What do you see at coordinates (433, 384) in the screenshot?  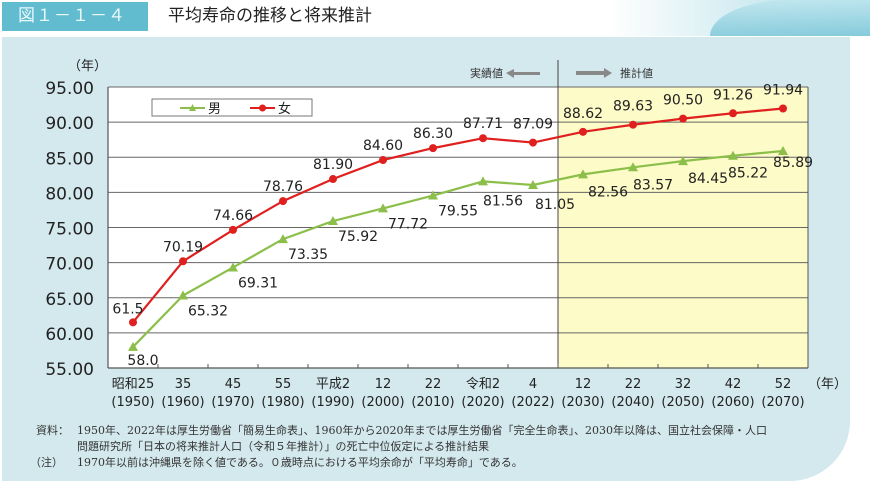 I see `x-tick-era: 22` at bounding box center [433, 384].